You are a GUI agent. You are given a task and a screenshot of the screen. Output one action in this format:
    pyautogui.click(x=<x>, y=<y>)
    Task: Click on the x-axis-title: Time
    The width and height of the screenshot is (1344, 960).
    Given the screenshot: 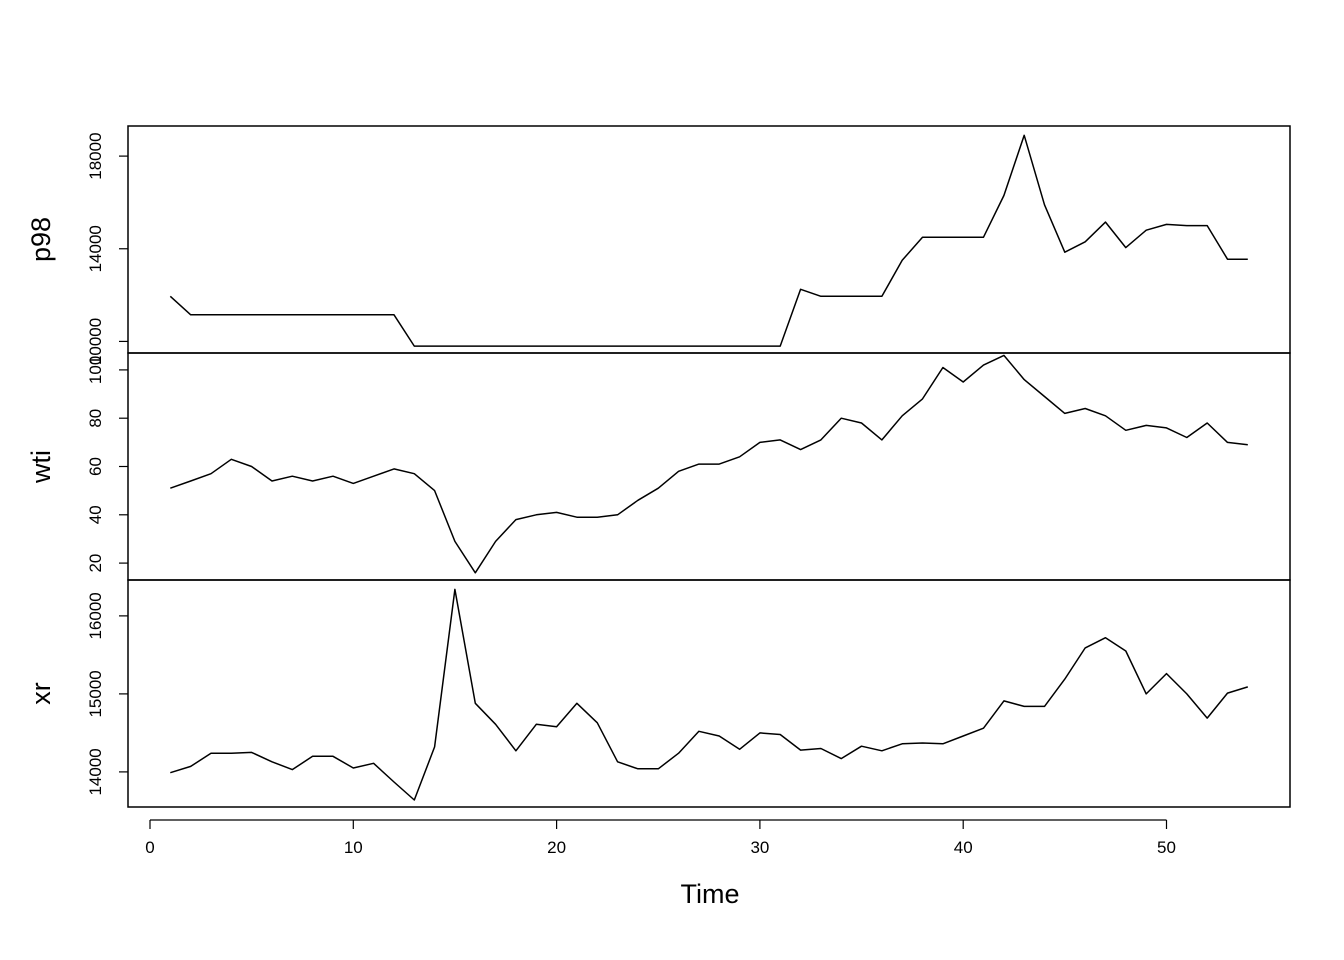 What is the action you would take?
    pyautogui.click(x=710, y=894)
    